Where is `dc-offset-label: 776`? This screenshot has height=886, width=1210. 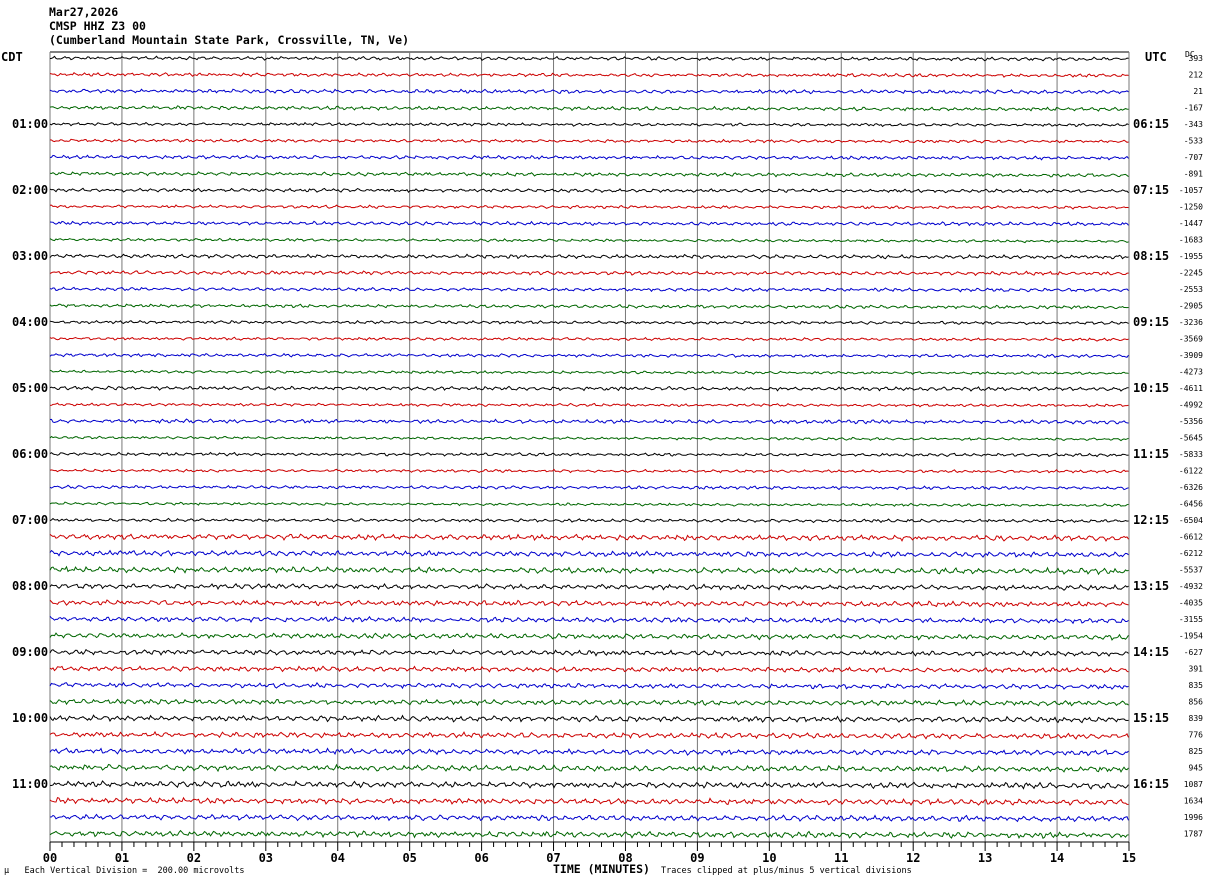 dc-offset-label: 776 is located at coordinates (1196, 735).